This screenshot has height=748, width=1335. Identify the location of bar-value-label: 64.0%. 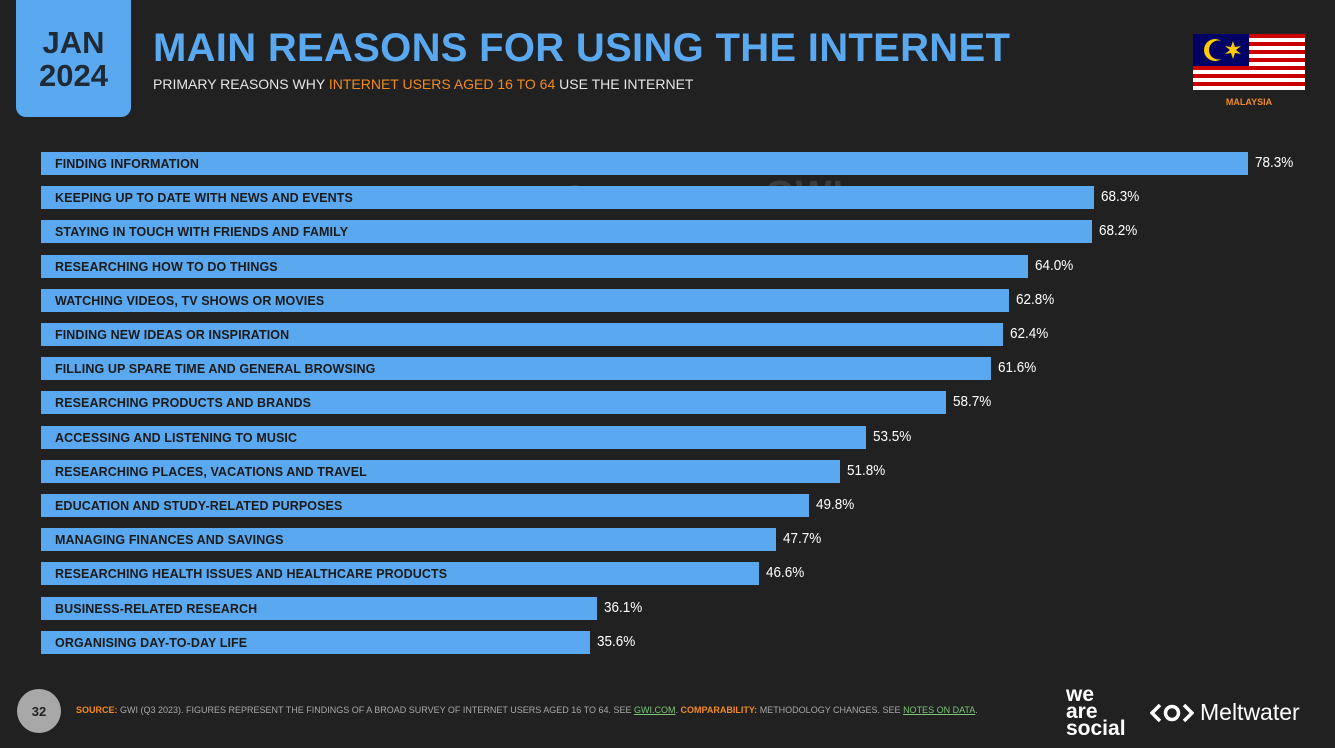
(1053, 265).